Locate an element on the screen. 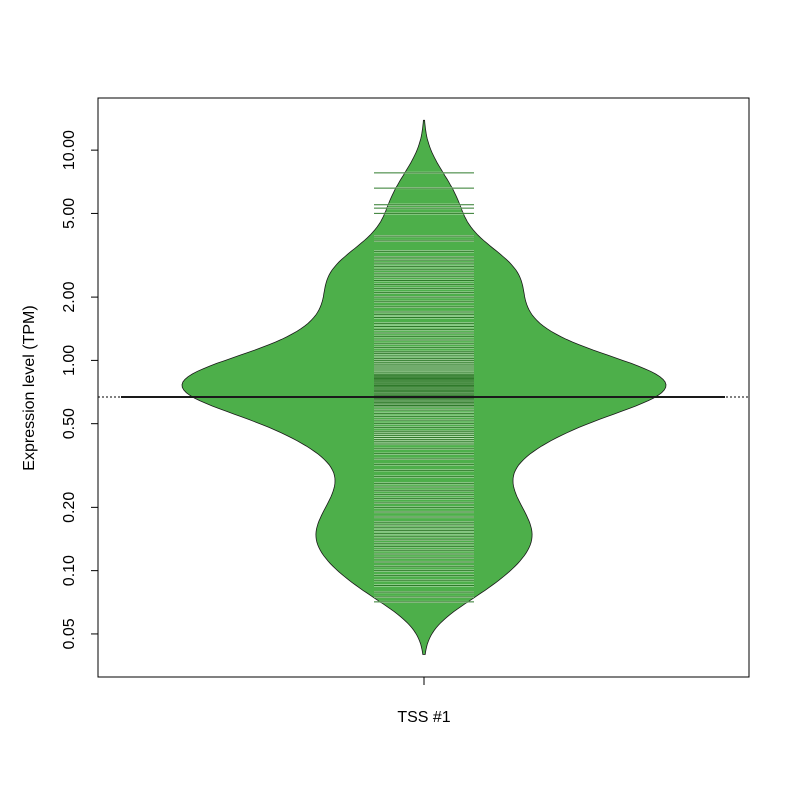  x-tick-label: TSS #1 is located at coordinates (423, 717).